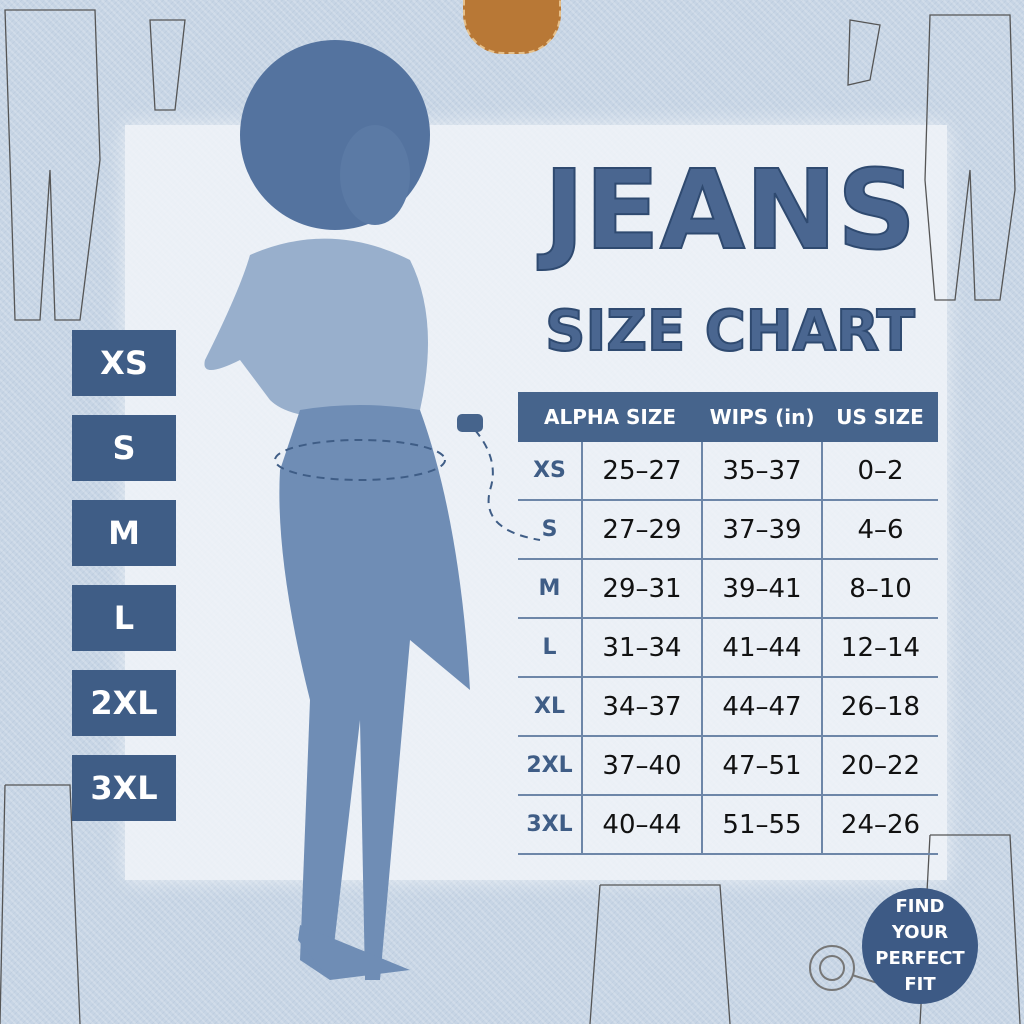 The width and height of the screenshot is (1024, 1024). I want to click on size-cell: 3XL, so click(550, 825).